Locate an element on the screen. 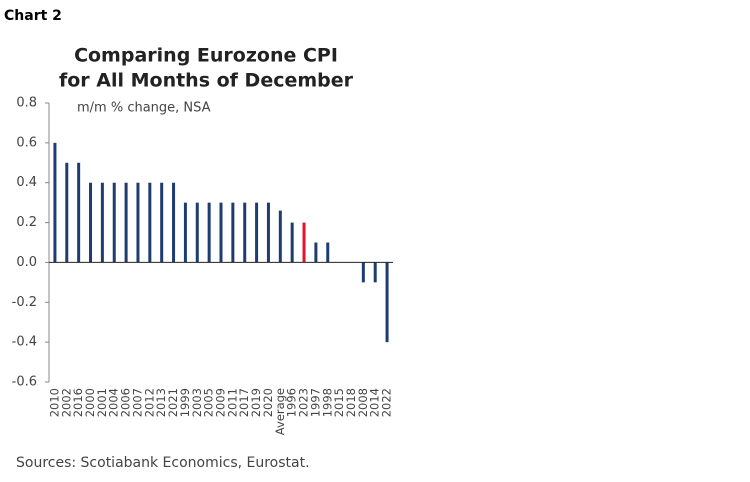 This screenshot has width=750, height=482. x-tick-label: 2019 is located at coordinates (256, 402).